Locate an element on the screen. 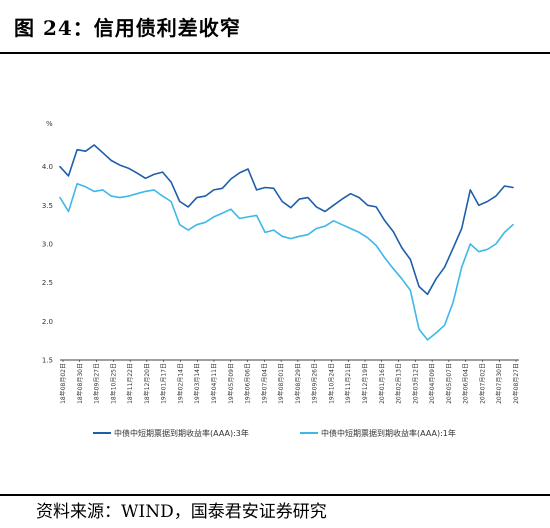 This screenshot has height=528, width=550. y-tick-label: 3.0 is located at coordinates (47, 245).